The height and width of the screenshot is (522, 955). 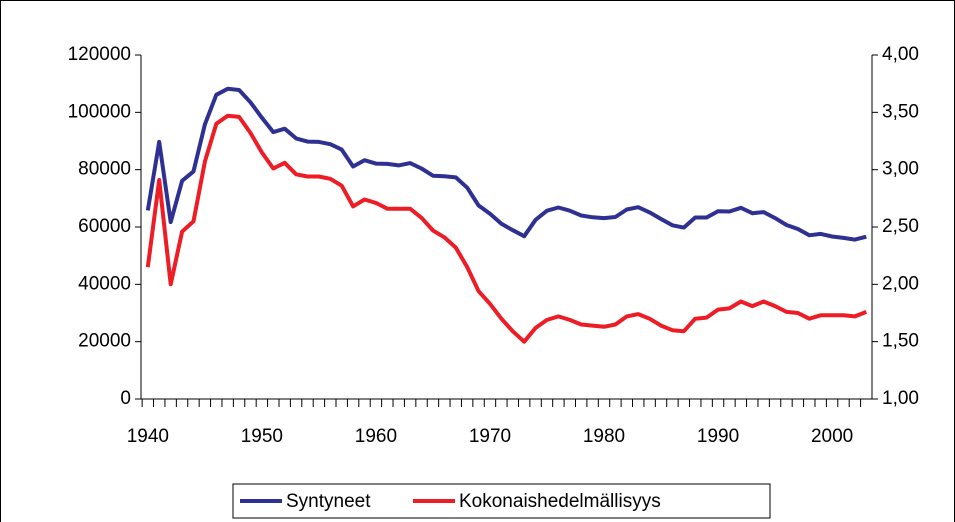 I want to click on legend-label: Syntyneet, so click(x=328, y=501).